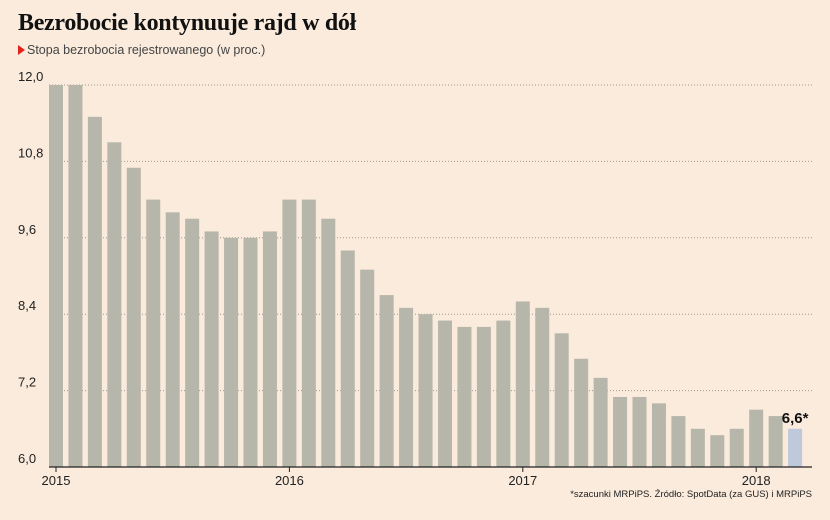 This screenshot has width=830, height=520. I want to click on y-tick-label: 9,6, so click(27, 229).